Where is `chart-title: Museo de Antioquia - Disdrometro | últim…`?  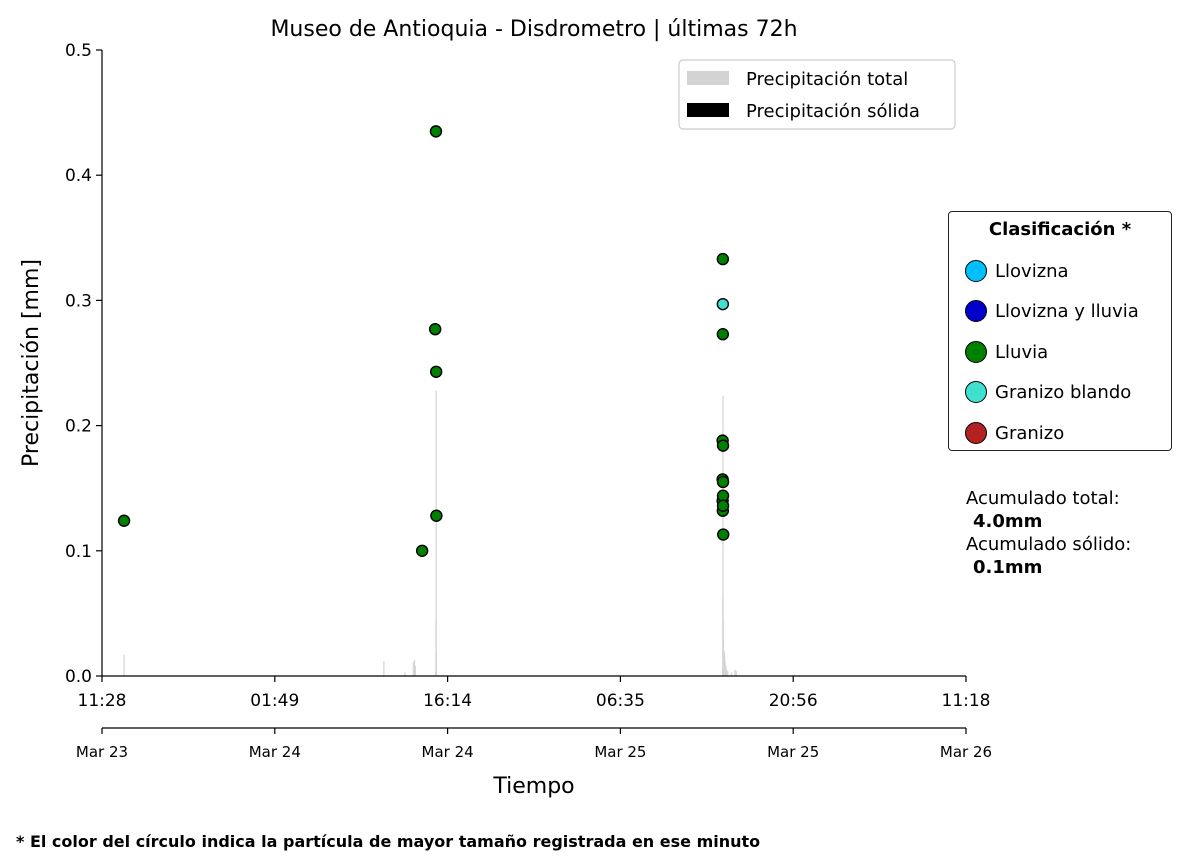
chart-title: Museo de Antioquia - Disdrometro | últim… is located at coordinates (533, 29).